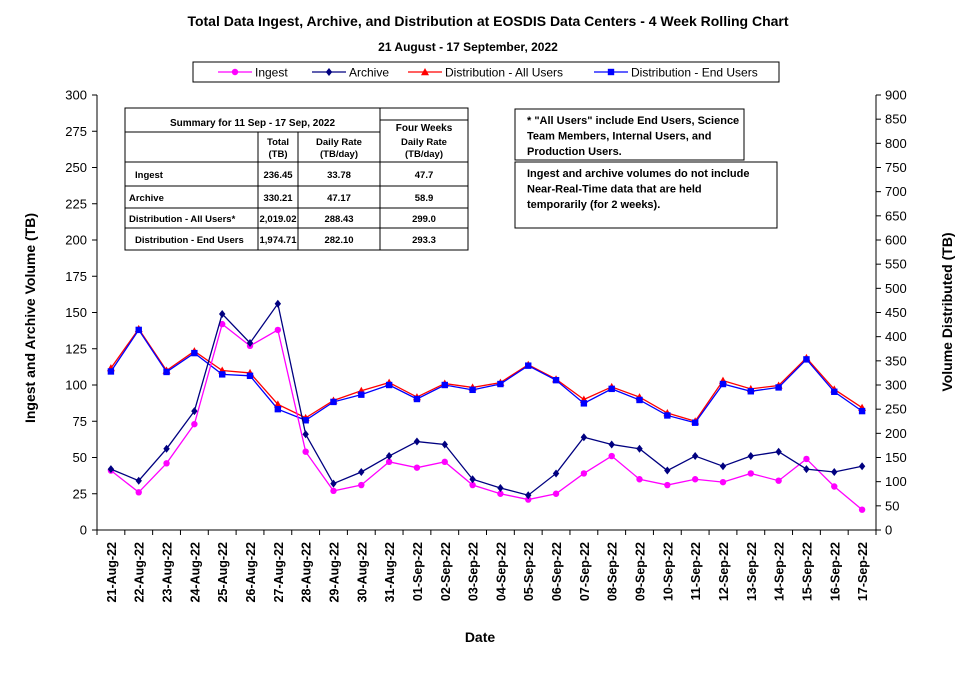 The image size is (972, 675). What do you see at coordinates (223, 572) in the screenshot?
I see `x-tick-label: 25-Aug-22` at bounding box center [223, 572].